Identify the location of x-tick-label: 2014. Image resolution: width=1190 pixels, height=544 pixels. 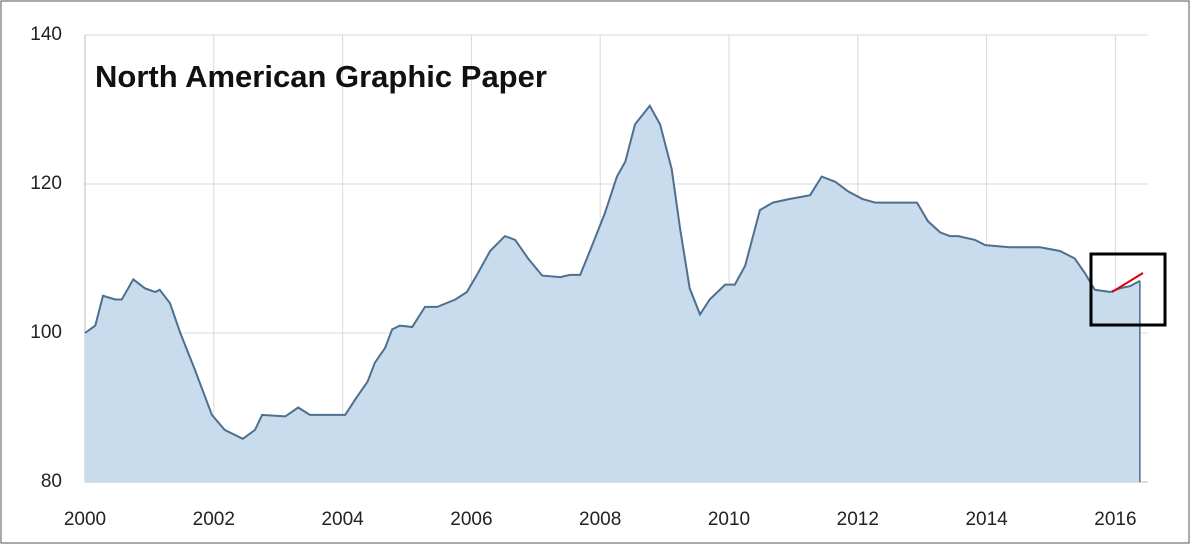
(986, 519).